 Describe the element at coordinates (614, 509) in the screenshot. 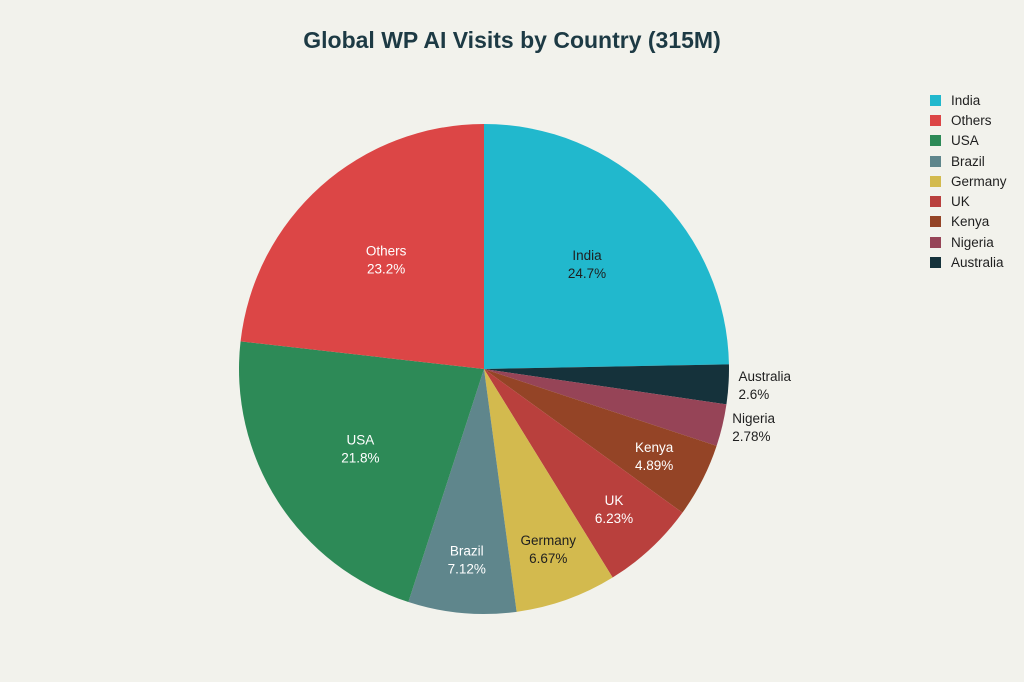

I see `slice-label-uk: UK 6.23%` at that location.